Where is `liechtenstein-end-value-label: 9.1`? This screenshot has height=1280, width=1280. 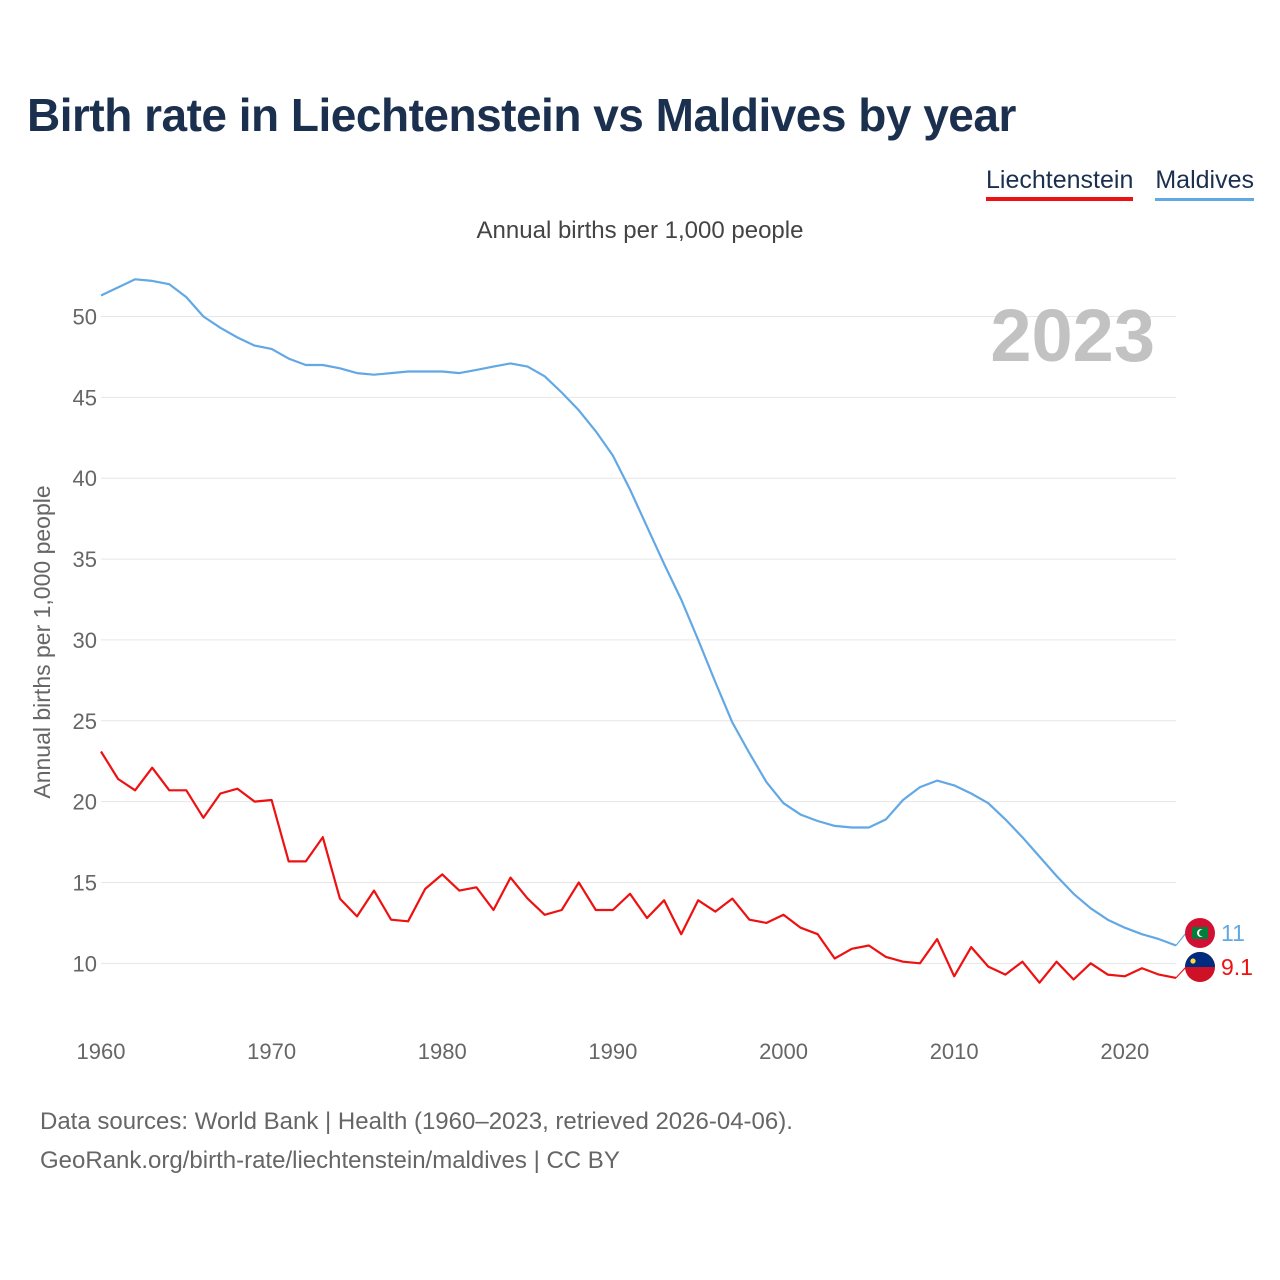 liechtenstein-end-value-label: 9.1 is located at coordinates (1237, 967).